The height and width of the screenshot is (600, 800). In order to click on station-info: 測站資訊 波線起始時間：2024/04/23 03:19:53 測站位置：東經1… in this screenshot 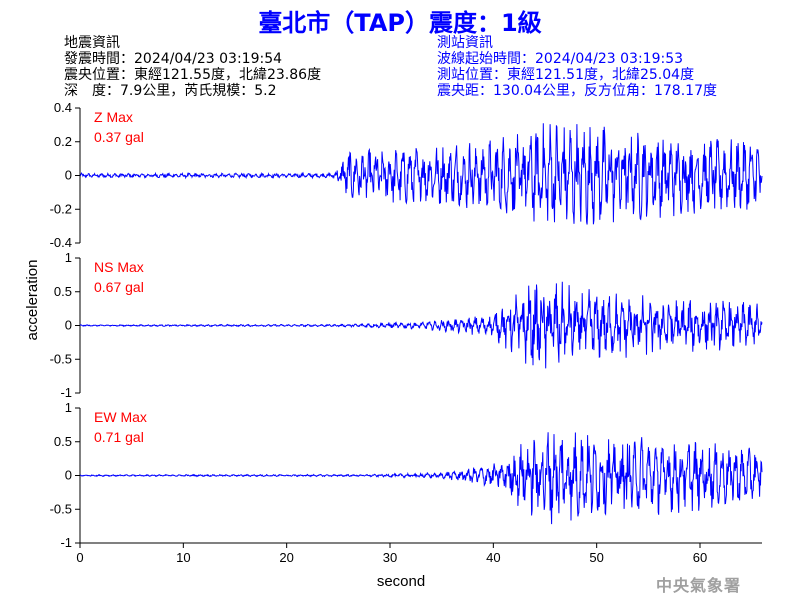, I will do `click(577, 67)`.